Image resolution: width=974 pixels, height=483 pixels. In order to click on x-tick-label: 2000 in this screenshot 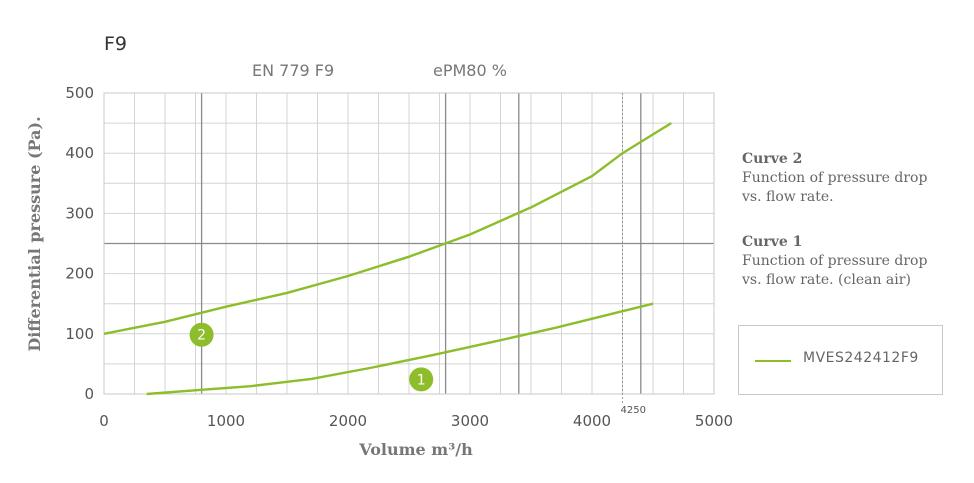, I will do `click(348, 421)`.